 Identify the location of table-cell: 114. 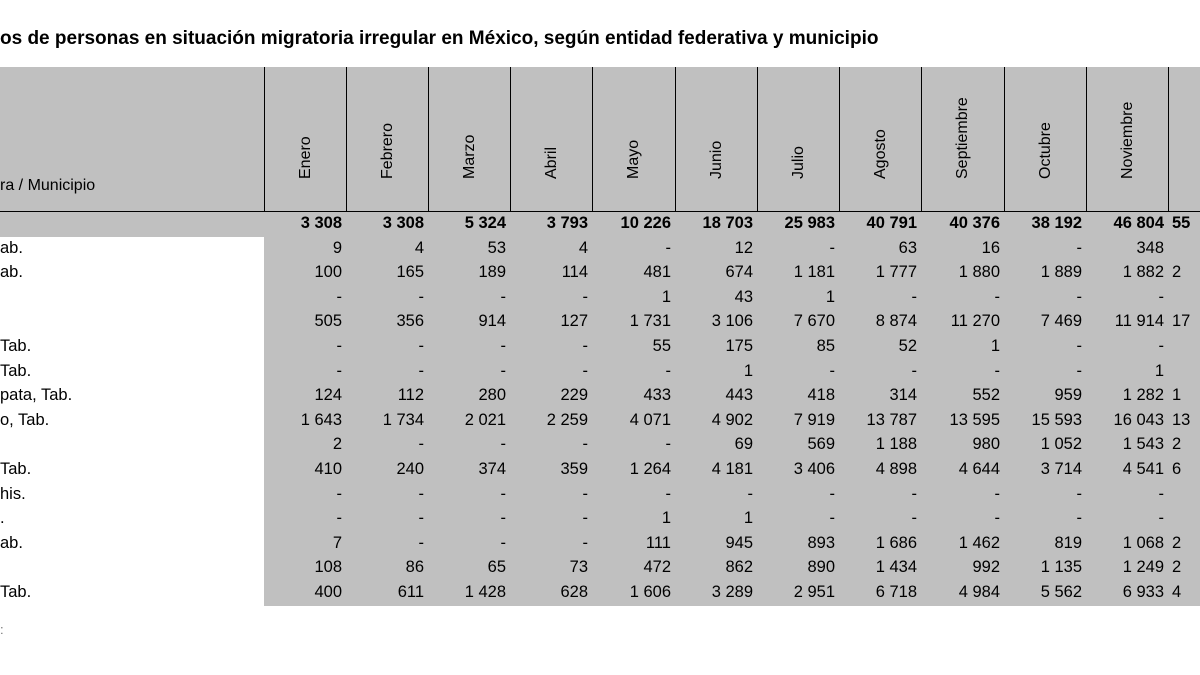
(574, 272).